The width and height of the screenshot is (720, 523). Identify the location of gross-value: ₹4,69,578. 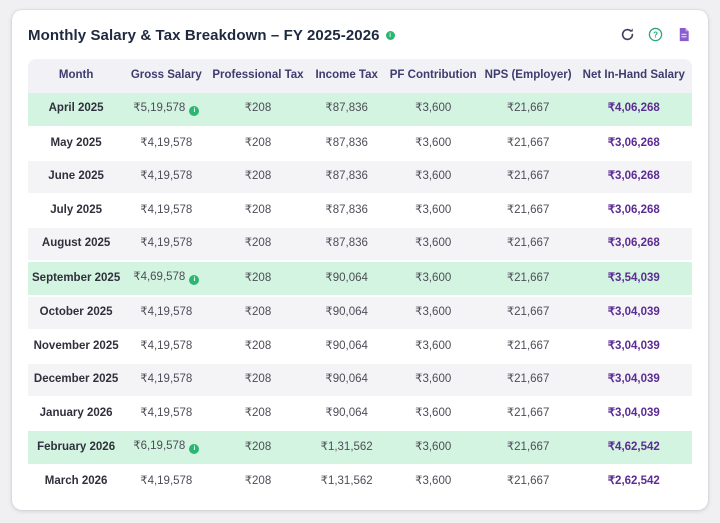
(159, 276).